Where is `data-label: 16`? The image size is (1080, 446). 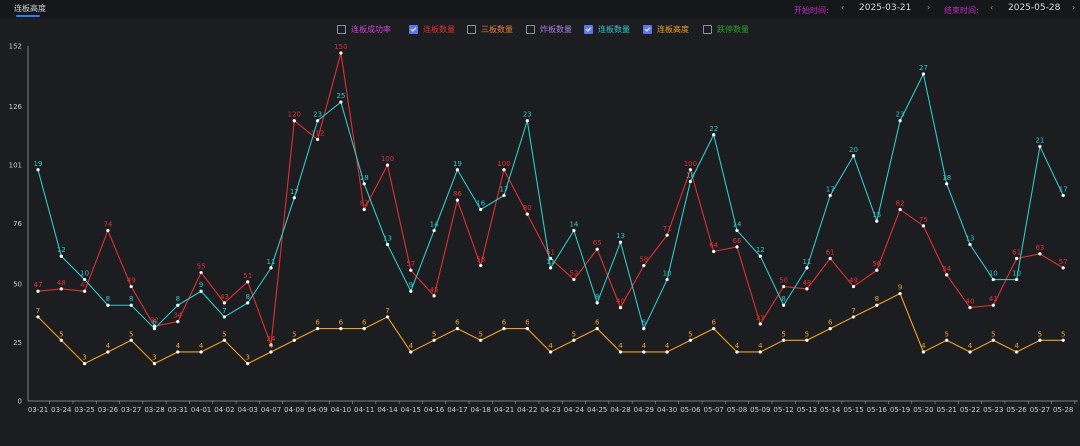
data-label: 16 is located at coordinates (480, 203).